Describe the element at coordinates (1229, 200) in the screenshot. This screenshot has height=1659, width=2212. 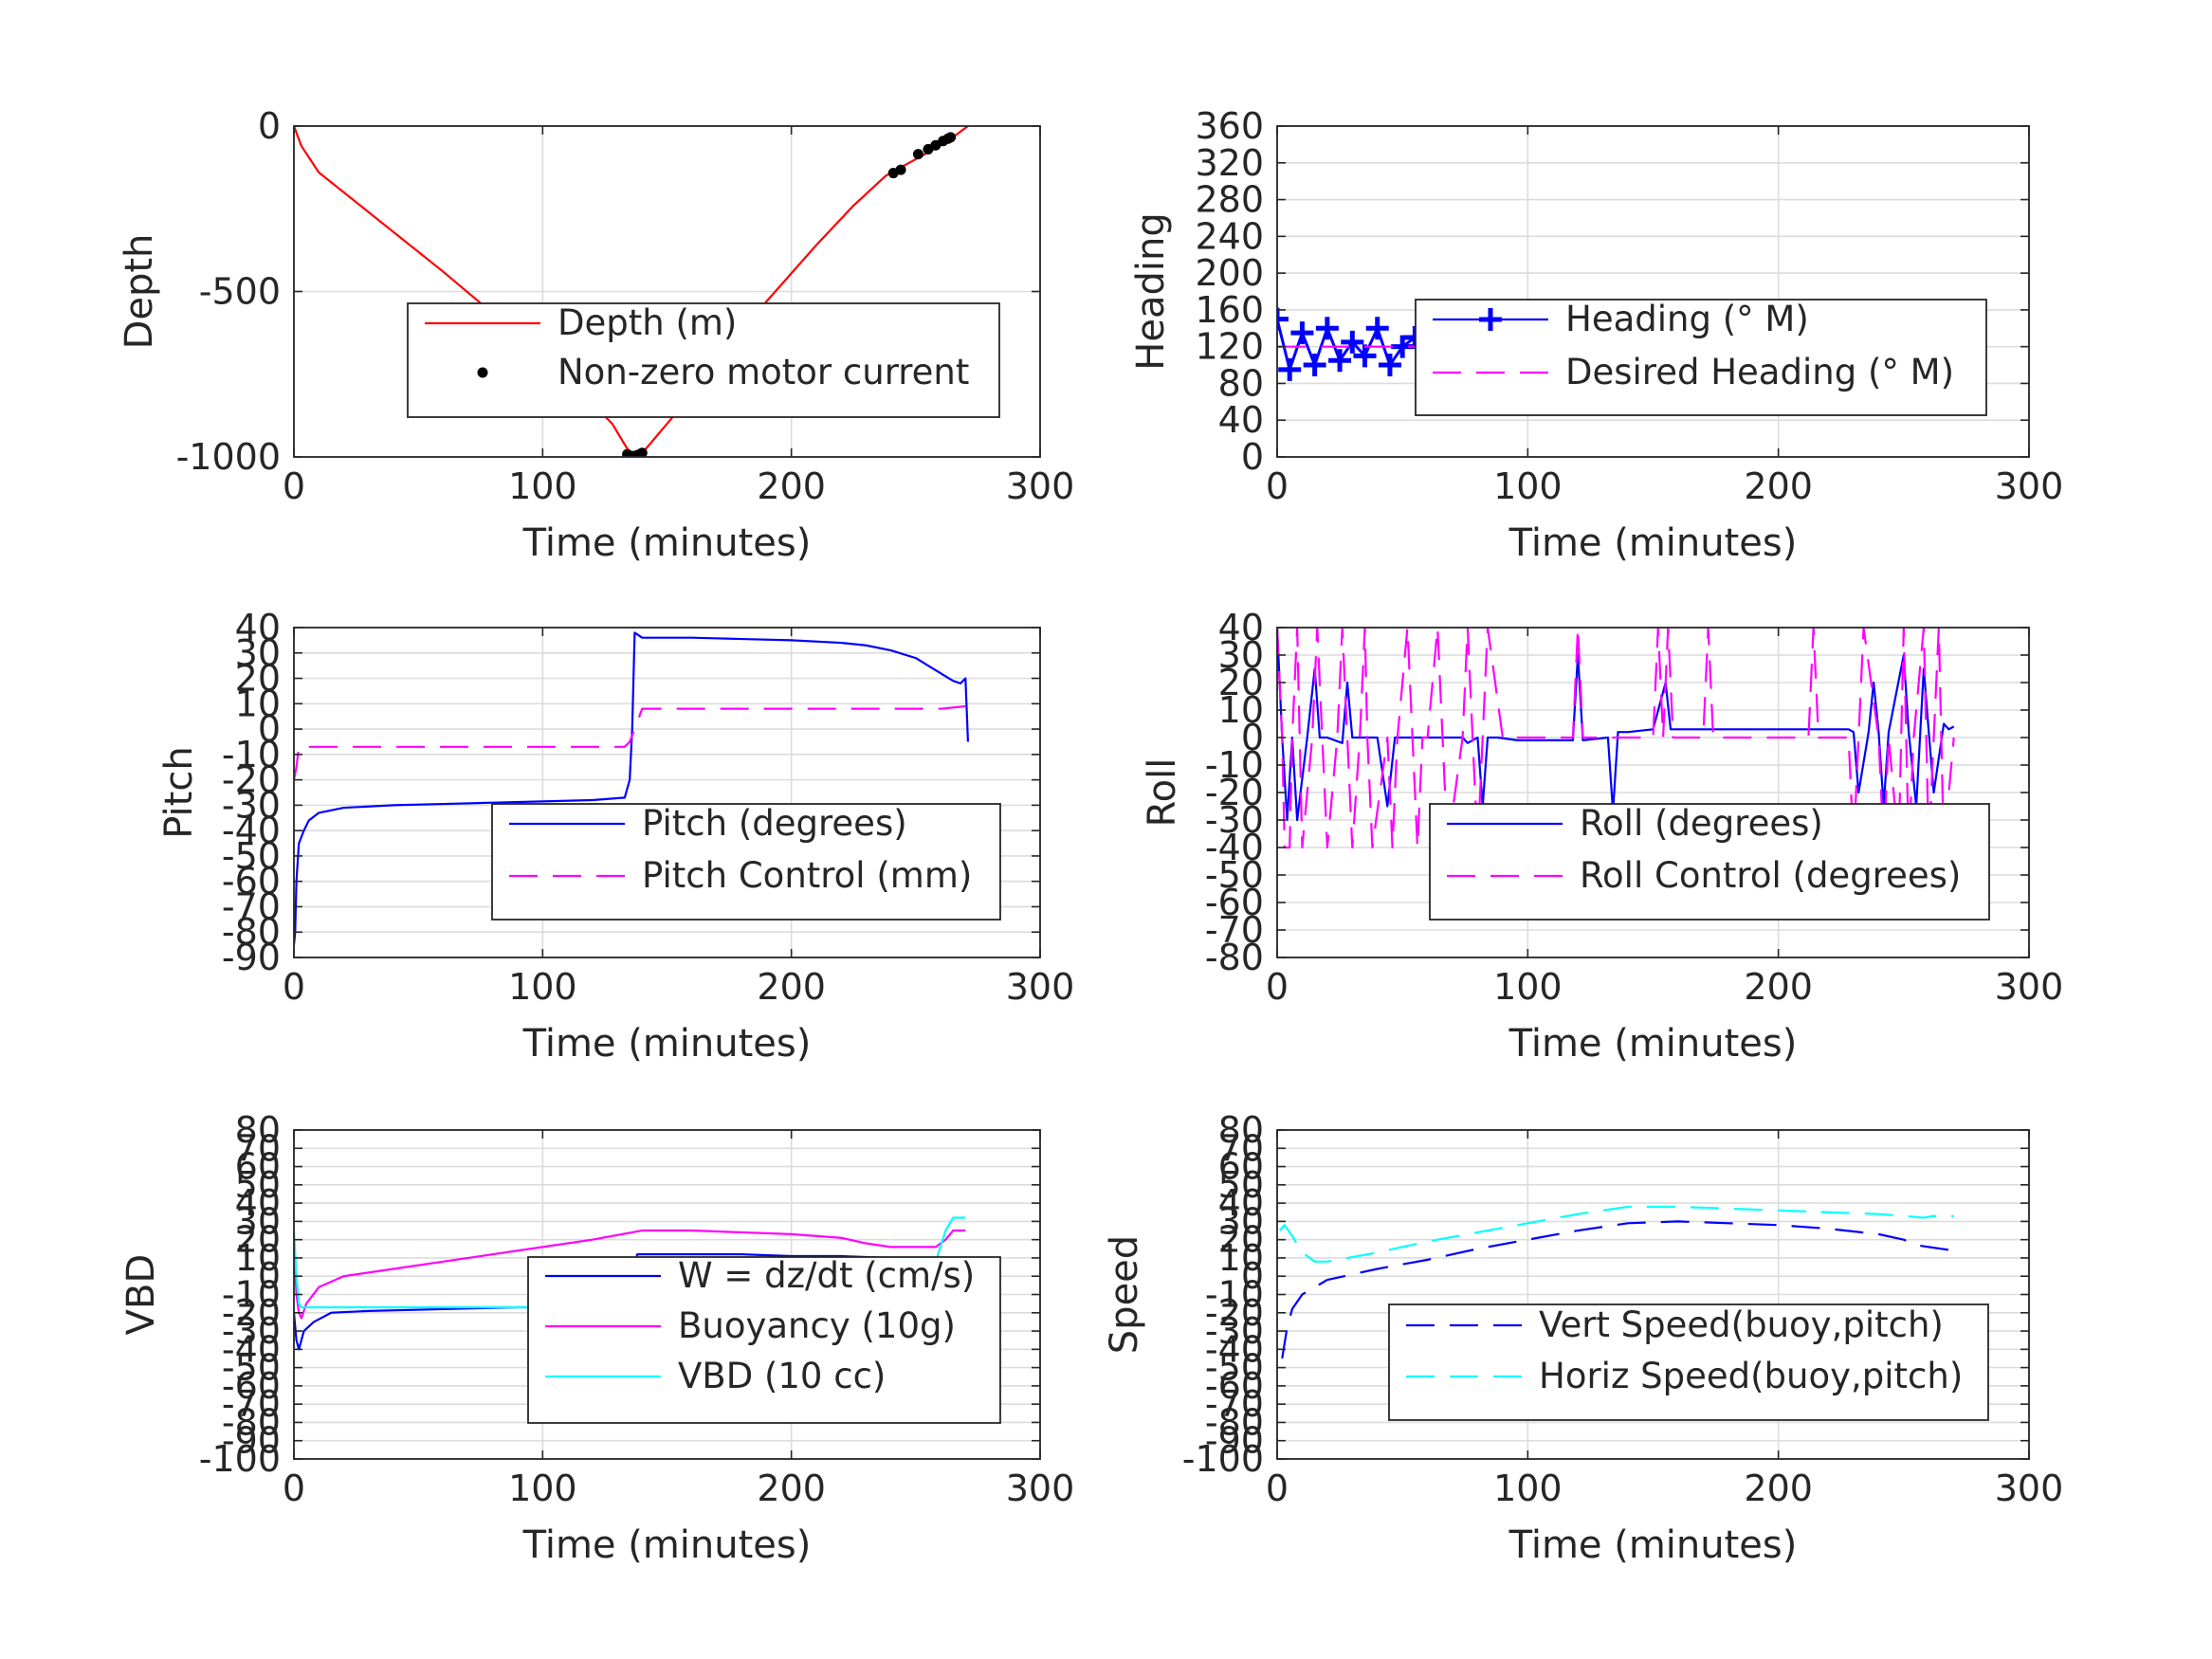
I see `y-tick-label: 280` at that location.